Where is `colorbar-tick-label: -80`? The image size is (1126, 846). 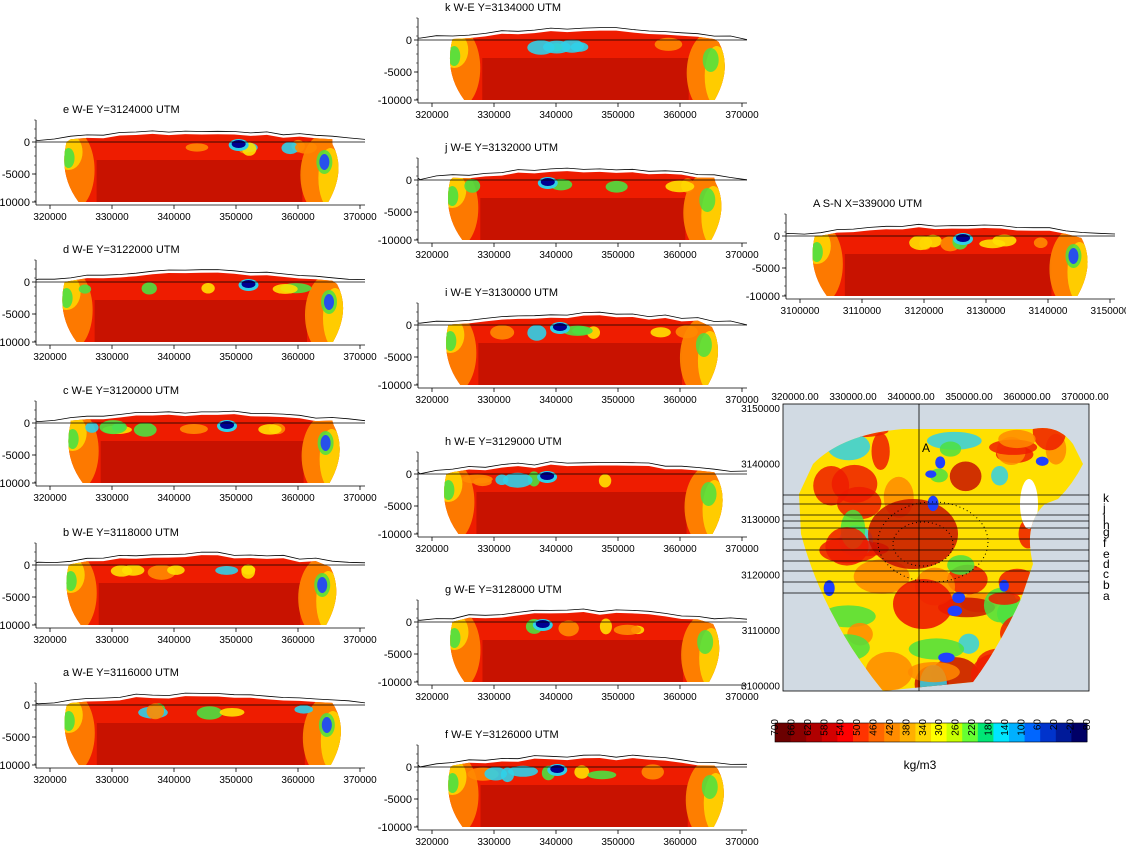 colorbar-tick-label: -80 is located at coordinates (1087, 726).